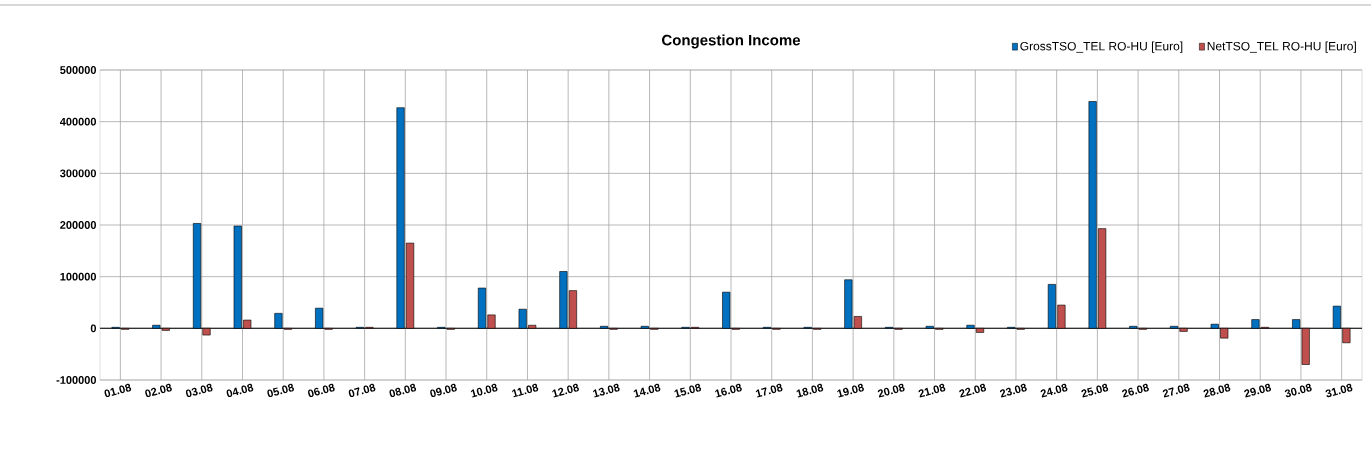 This screenshot has width=1371, height=453. What do you see at coordinates (78, 70) in the screenshot?
I see `y-tick-label: 500000` at bounding box center [78, 70].